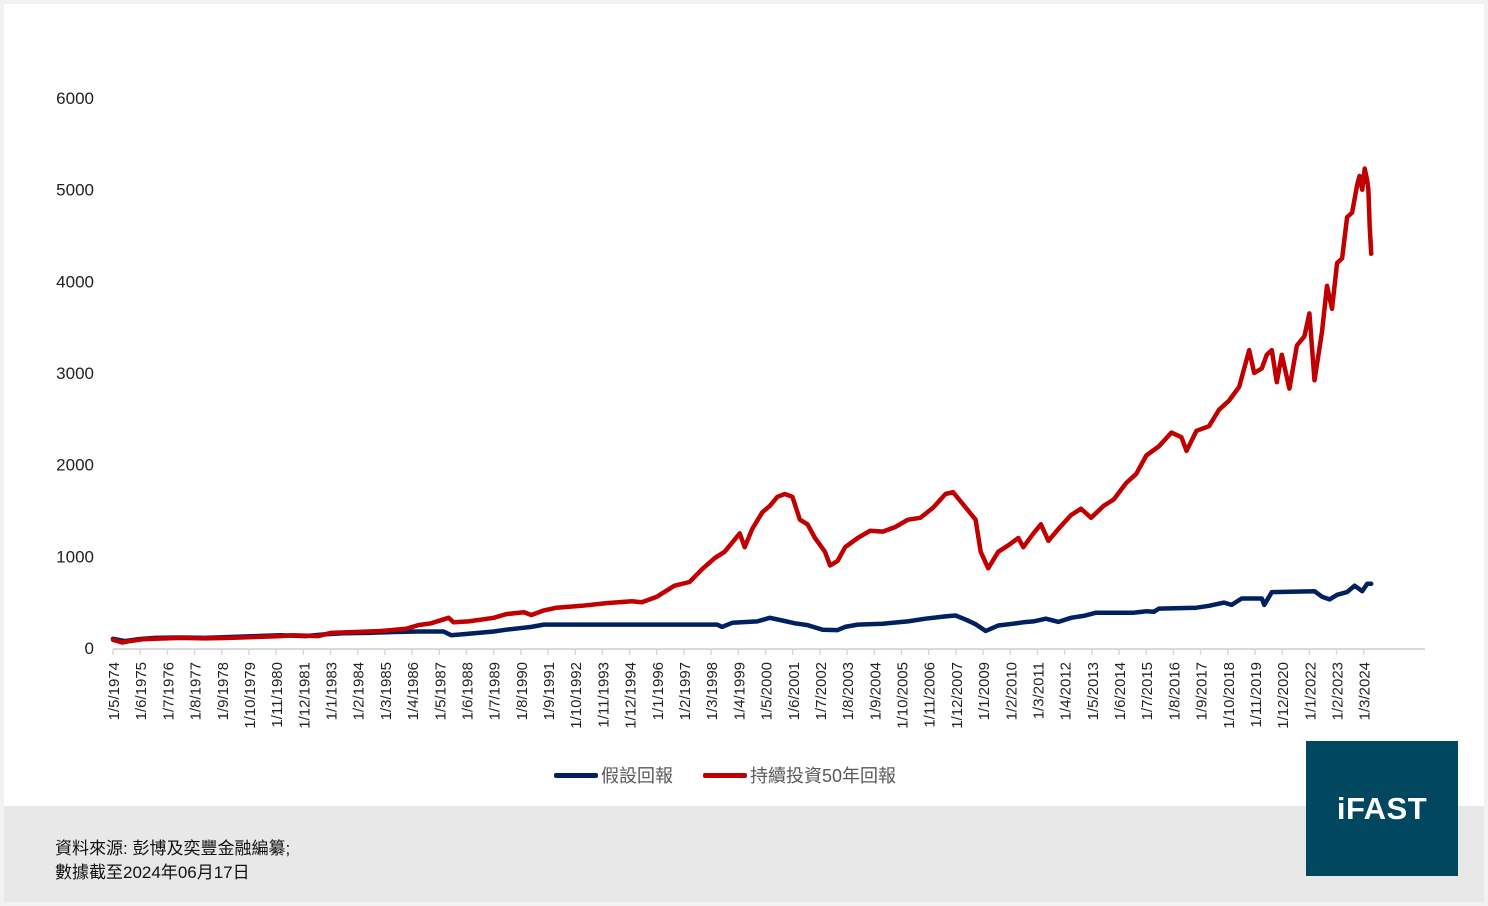  What do you see at coordinates (767, 691) in the screenshot?
I see `x-tick-label: 1/5/2000` at bounding box center [767, 691].